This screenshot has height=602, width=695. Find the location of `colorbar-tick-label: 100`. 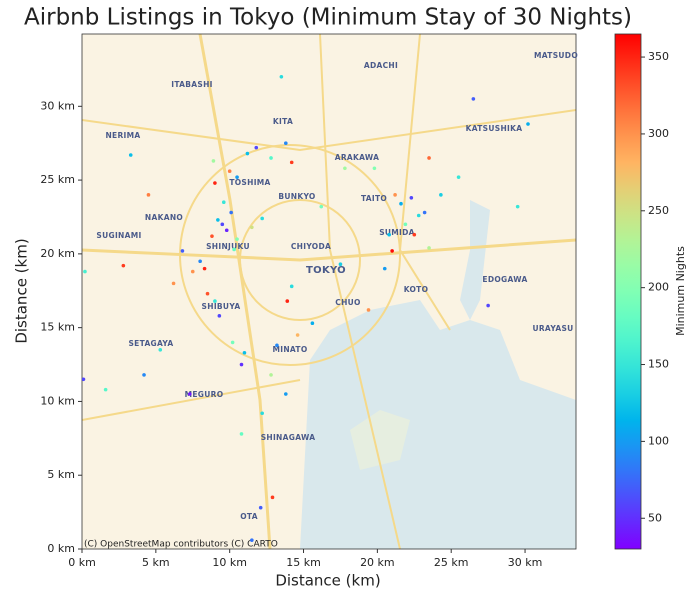

colorbar-tick-label: 100 is located at coordinates (658, 440).